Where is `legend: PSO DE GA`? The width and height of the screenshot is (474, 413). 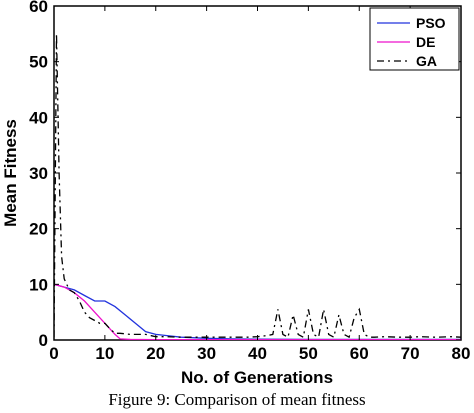
legend: PSO DE GA is located at coordinates (414, 39).